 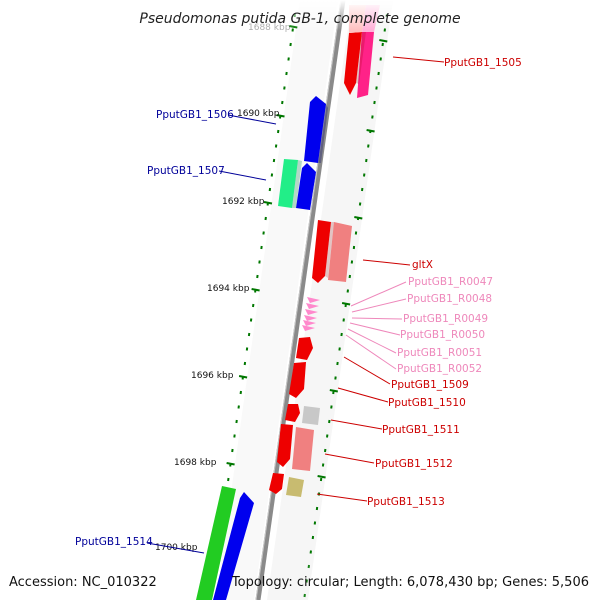 What do you see at coordinates (285, 445) in the screenshot?
I see `gene-pputgb1-1512-a` at bounding box center [285, 445].